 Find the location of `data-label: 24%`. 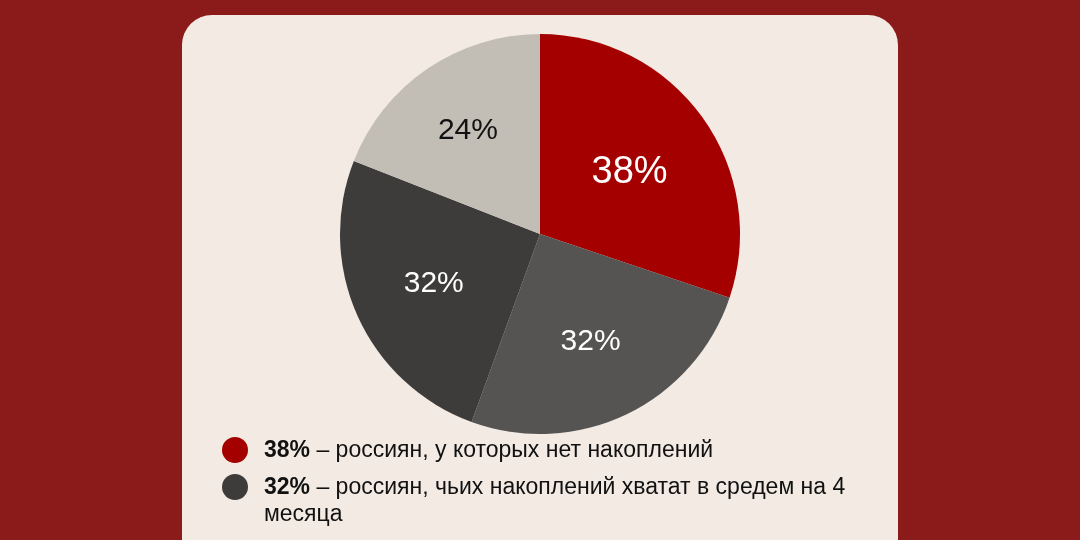

data-label: 24% is located at coordinates (467, 128).